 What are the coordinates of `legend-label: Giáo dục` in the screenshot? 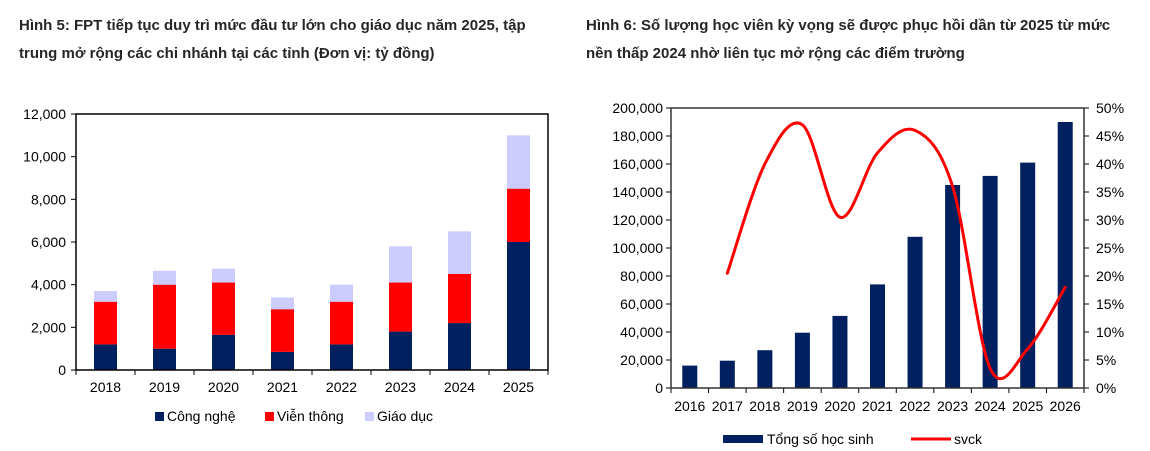 It's located at (405, 416).